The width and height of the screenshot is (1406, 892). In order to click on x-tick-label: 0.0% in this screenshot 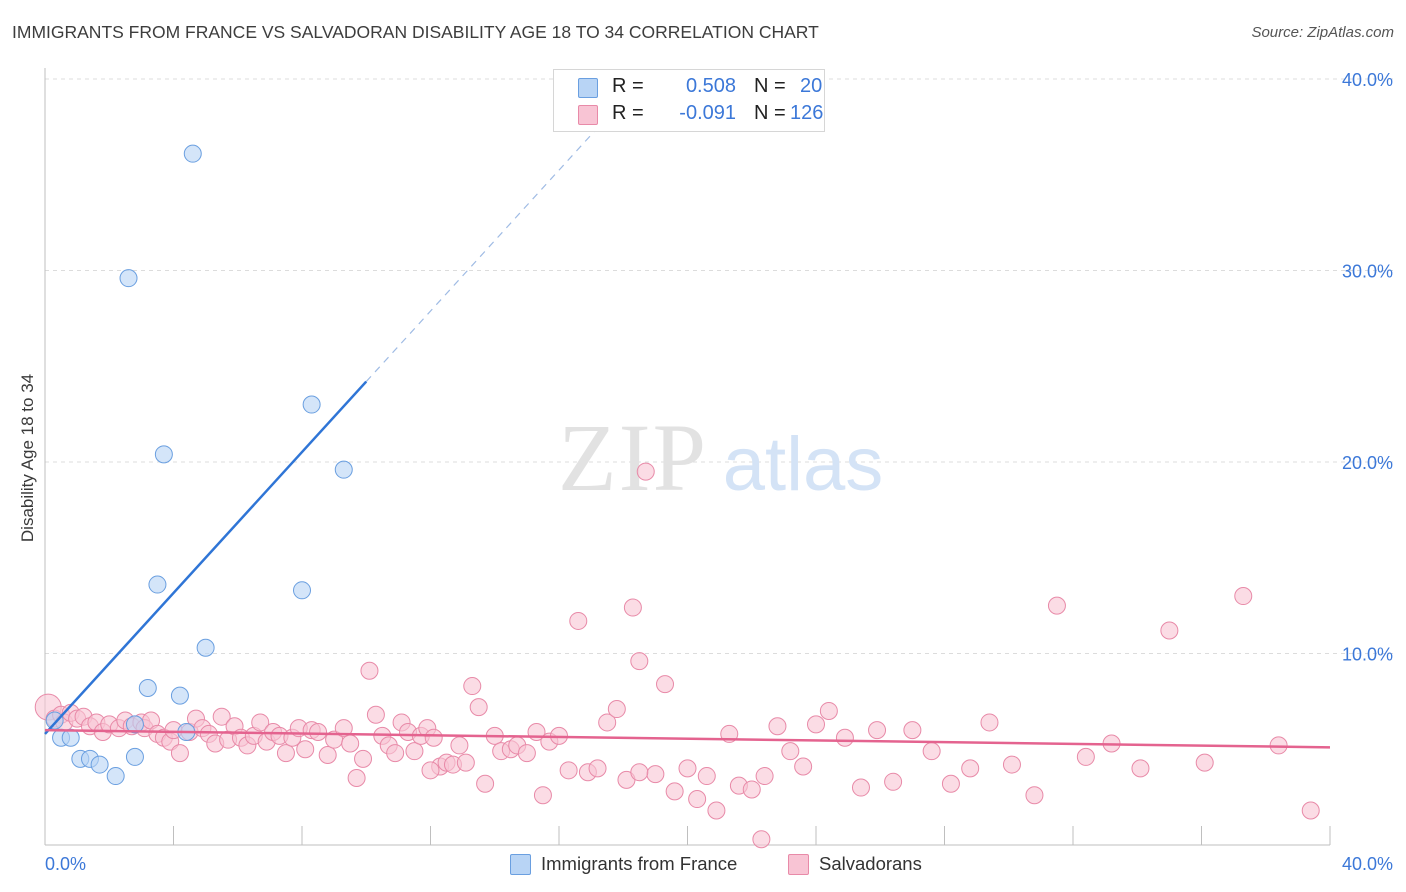, I will do `click(65, 864)`.